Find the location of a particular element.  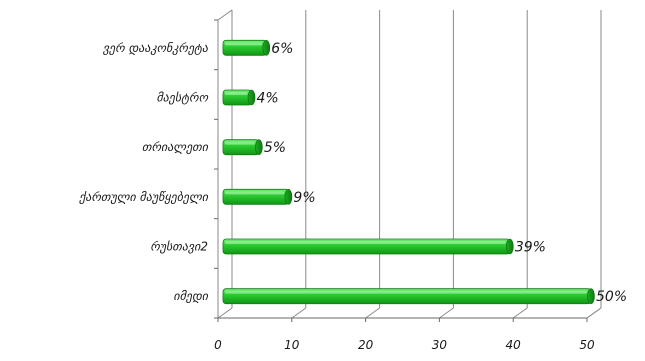

data-label: 6% is located at coordinates (282, 49).